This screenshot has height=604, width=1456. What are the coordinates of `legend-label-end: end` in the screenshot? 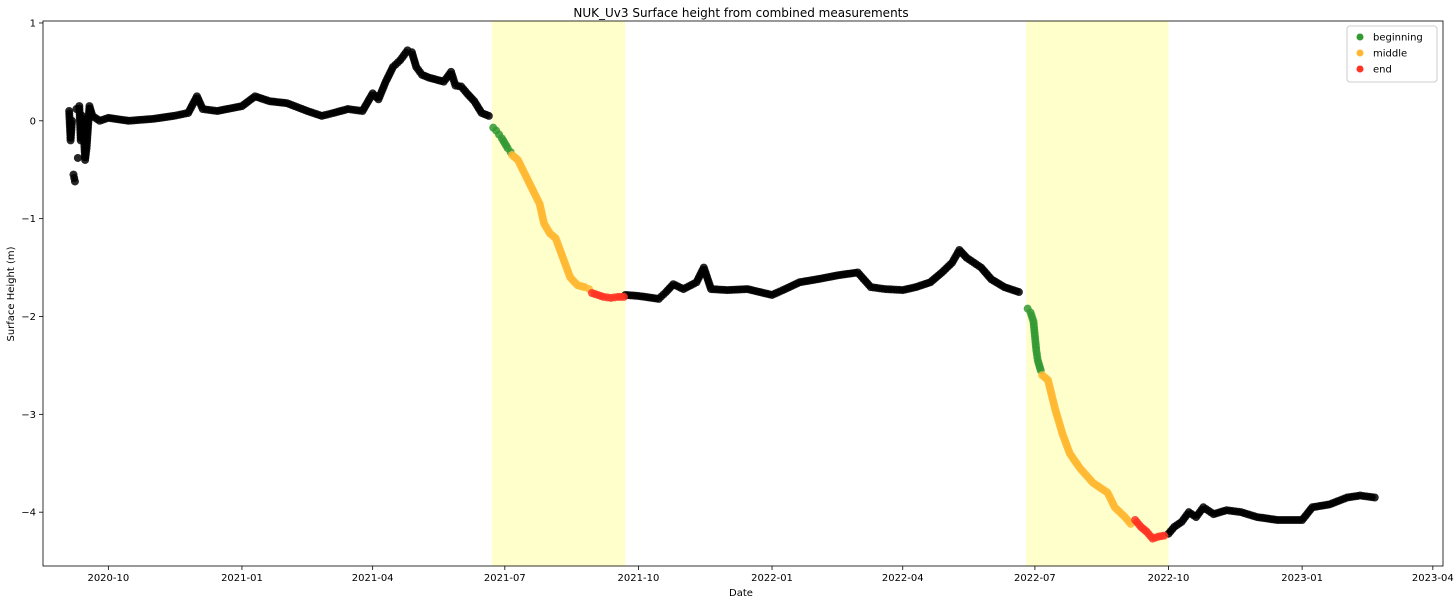 It's located at (1382, 70).